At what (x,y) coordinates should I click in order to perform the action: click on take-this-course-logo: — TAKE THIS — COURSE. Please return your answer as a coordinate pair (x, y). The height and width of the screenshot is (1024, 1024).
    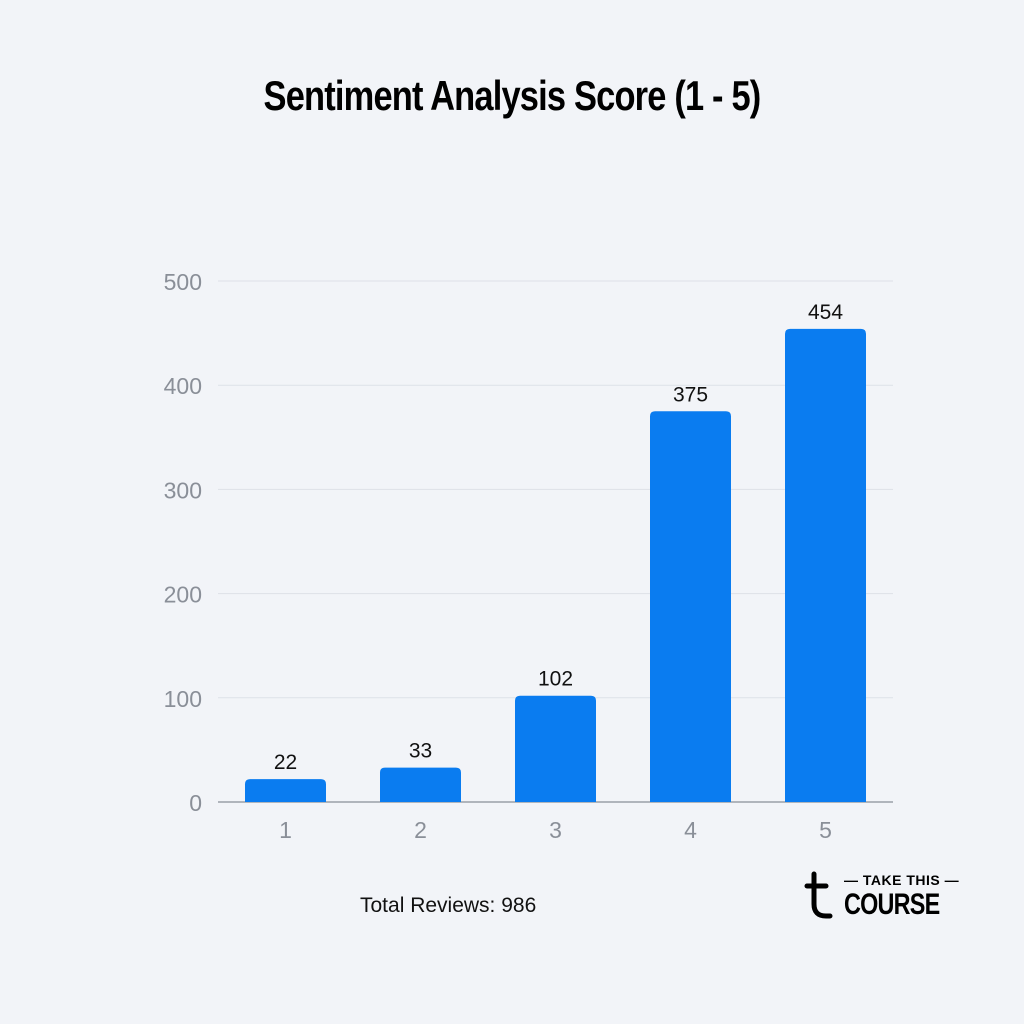
    Looking at the image, I should click on (881, 896).